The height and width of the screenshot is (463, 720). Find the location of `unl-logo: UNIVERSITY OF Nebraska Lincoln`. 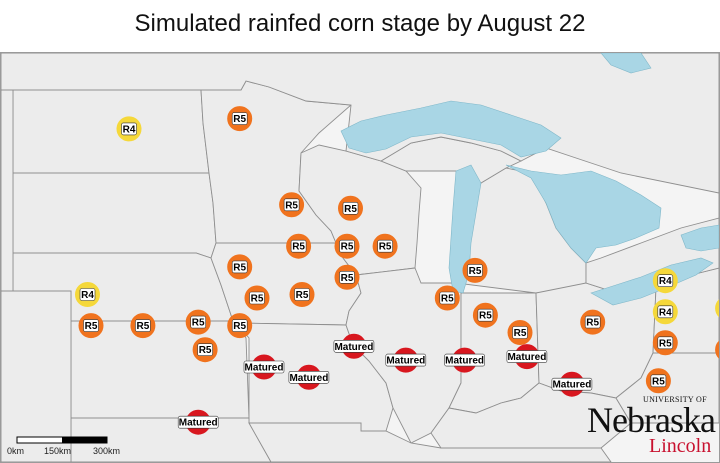

unl-logo: UNIVERSITY OF Nebraska Lincoln is located at coordinates (650, 427).